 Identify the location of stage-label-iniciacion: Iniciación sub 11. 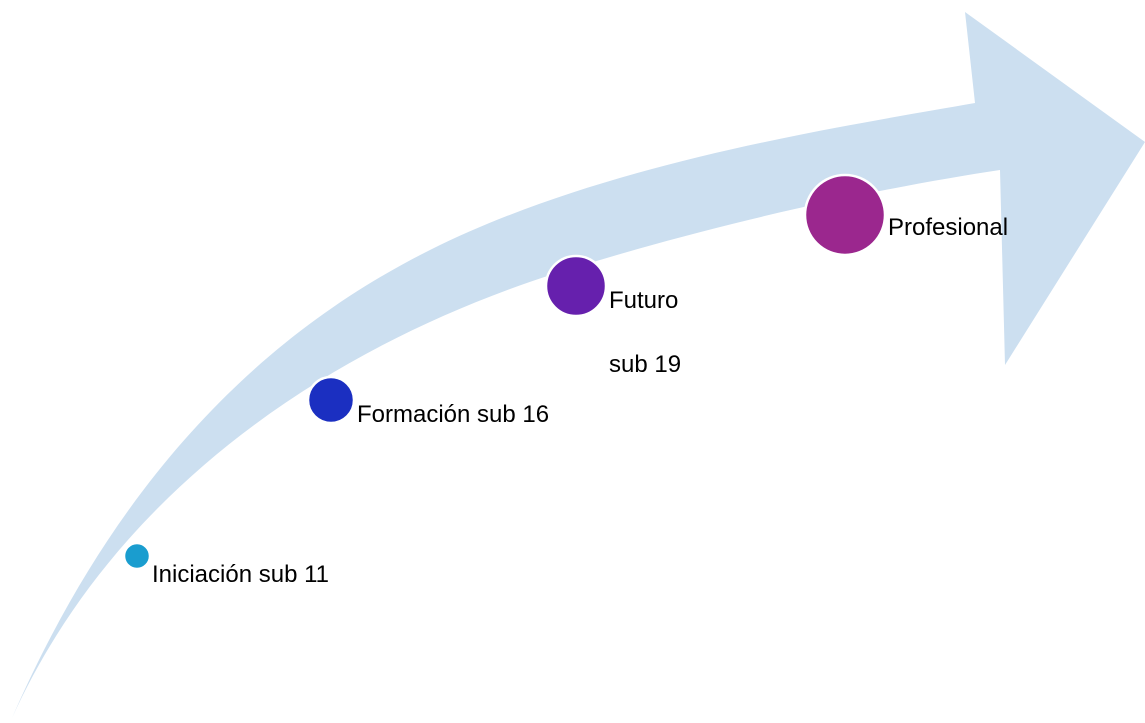
(240, 574).